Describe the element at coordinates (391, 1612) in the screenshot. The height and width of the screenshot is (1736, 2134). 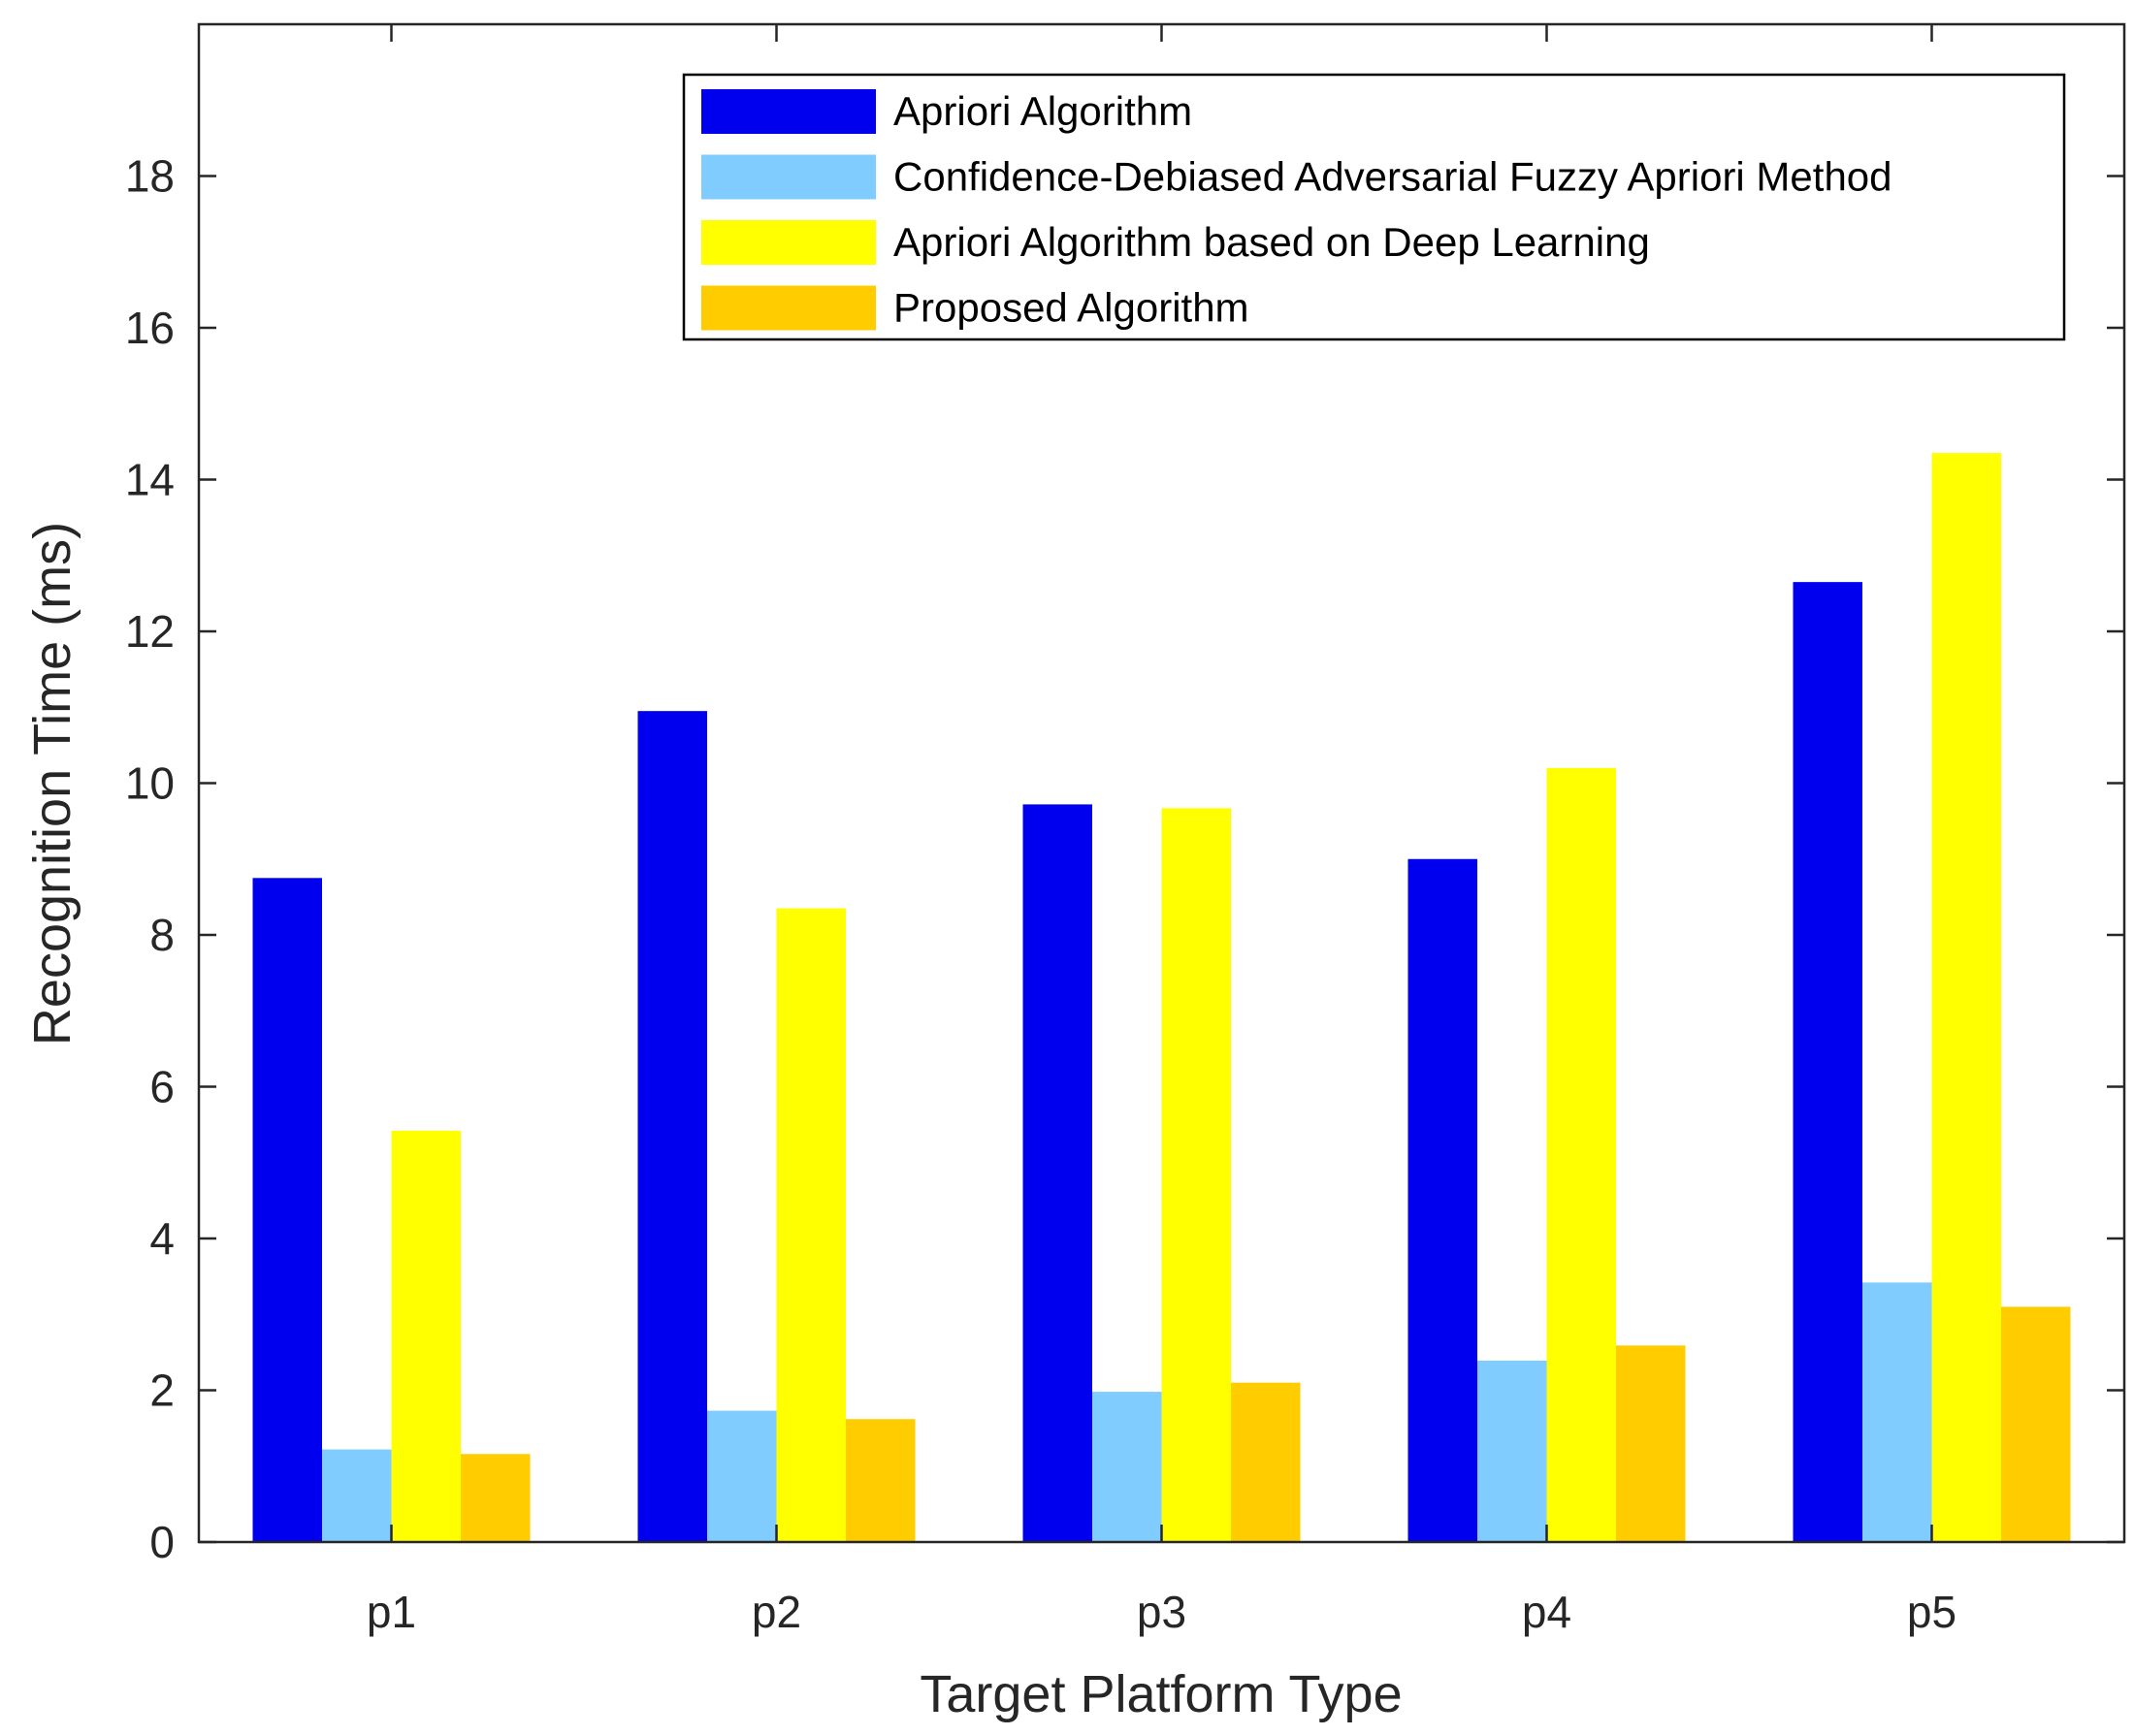
I see `x-tick-label: p1` at that location.